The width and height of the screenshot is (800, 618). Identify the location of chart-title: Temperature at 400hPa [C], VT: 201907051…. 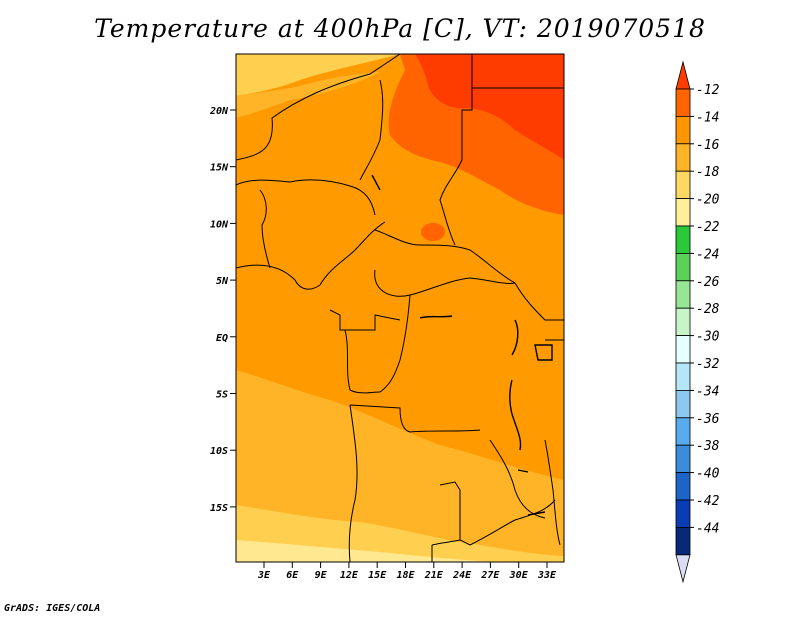
(400, 28).